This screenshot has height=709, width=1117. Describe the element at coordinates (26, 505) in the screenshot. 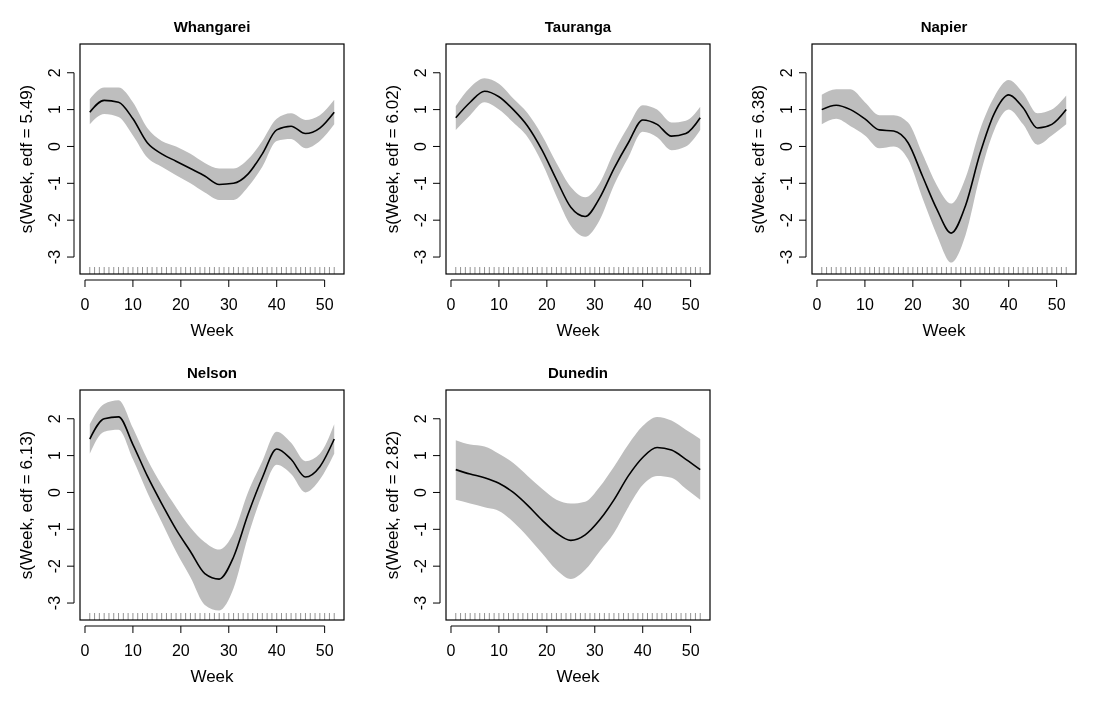

I see `y-axis-title: s(Week, edf = 6.13)` at that location.